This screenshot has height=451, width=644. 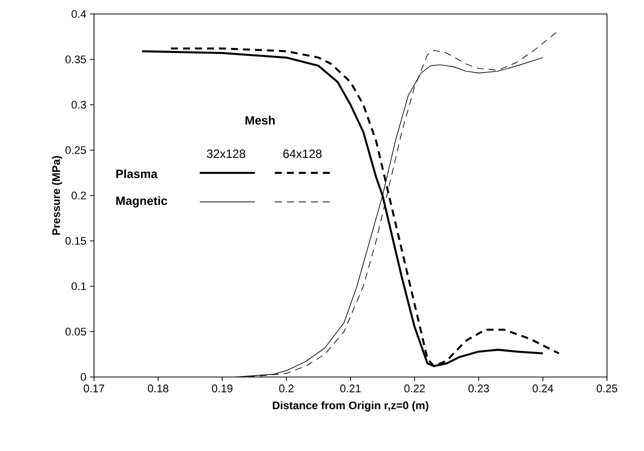 I want to click on x-tick-label: 0.22, so click(x=414, y=388).